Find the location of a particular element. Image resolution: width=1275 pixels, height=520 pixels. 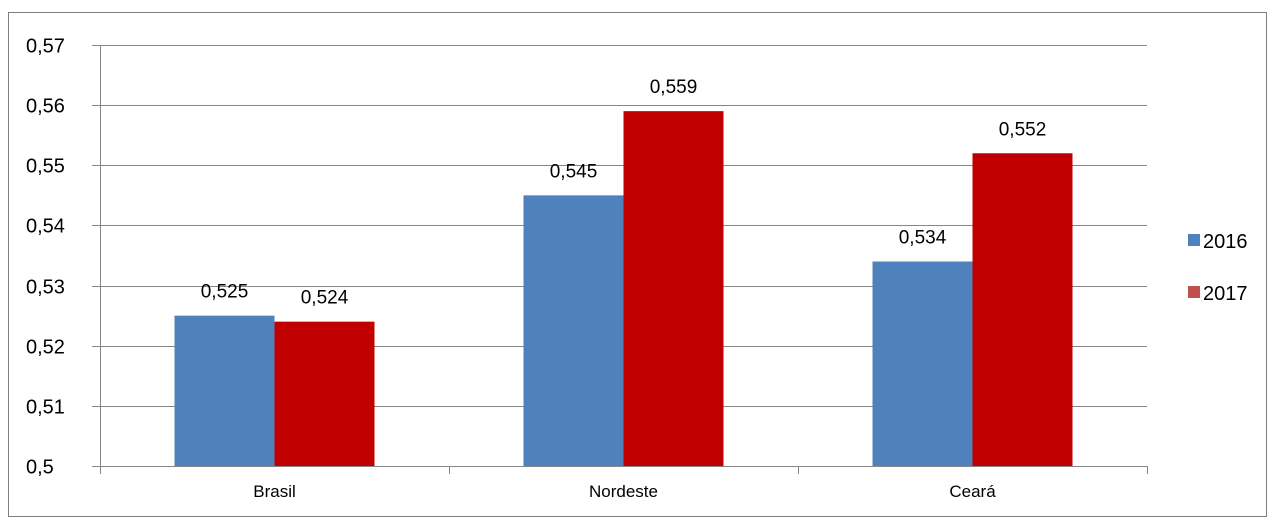

x-tick-label: Brasil is located at coordinates (274, 491).